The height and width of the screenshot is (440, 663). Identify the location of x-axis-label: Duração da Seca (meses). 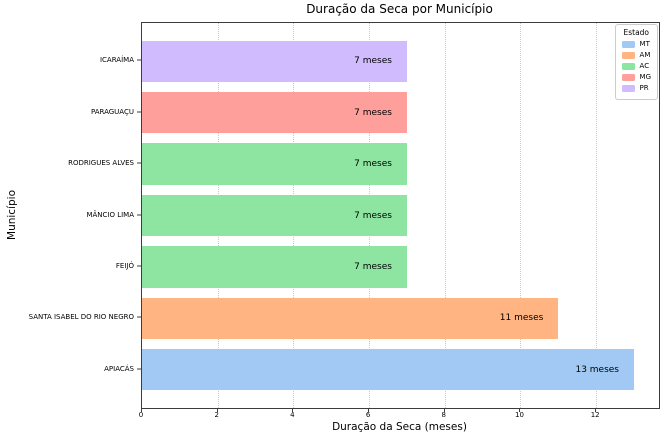
(399, 427).